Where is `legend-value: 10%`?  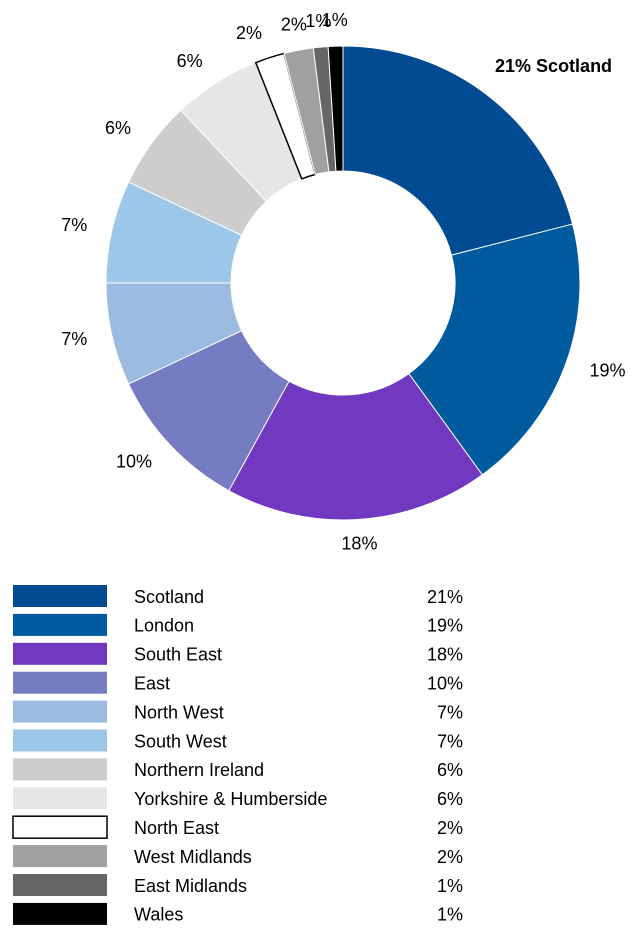 legend-value: 10% is located at coordinates (445, 683).